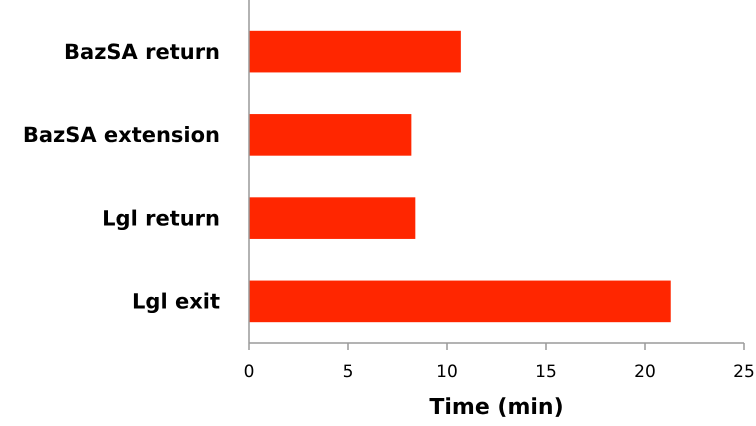 This screenshot has width=756, height=426. What do you see at coordinates (645, 372) in the screenshot?
I see `x-tick-label: 20` at bounding box center [645, 372].